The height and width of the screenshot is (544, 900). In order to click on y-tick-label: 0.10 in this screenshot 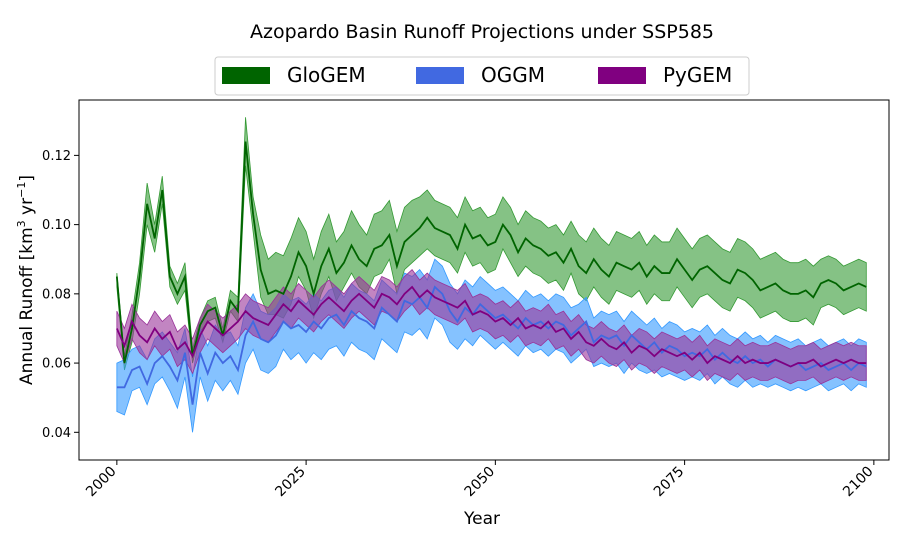, I will do `click(56, 225)`.